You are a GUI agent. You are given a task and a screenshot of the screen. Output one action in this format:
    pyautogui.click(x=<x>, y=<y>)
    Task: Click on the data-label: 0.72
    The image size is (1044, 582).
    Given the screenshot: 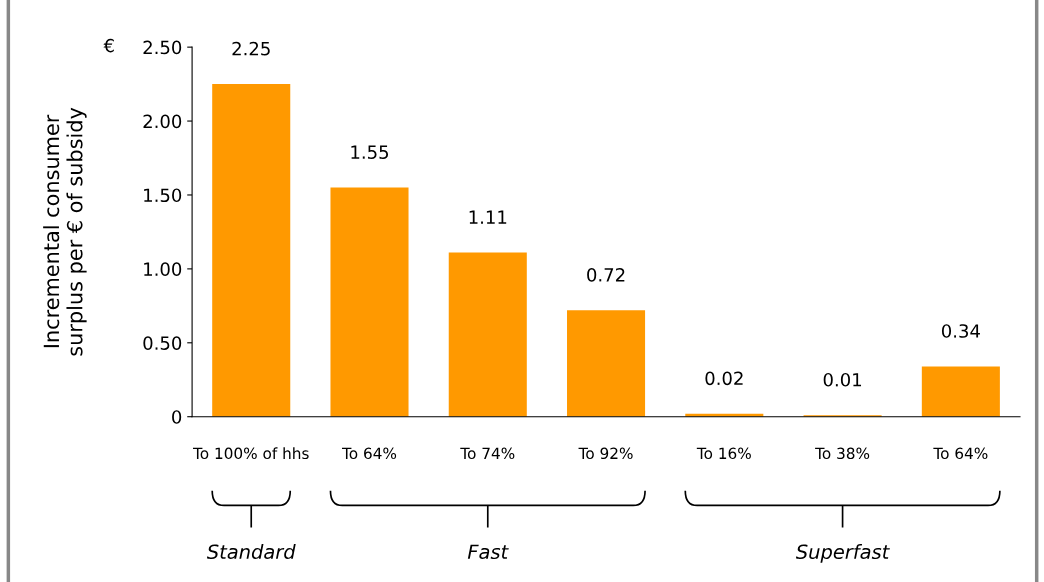 What is the action you would take?
    pyautogui.click(x=606, y=274)
    